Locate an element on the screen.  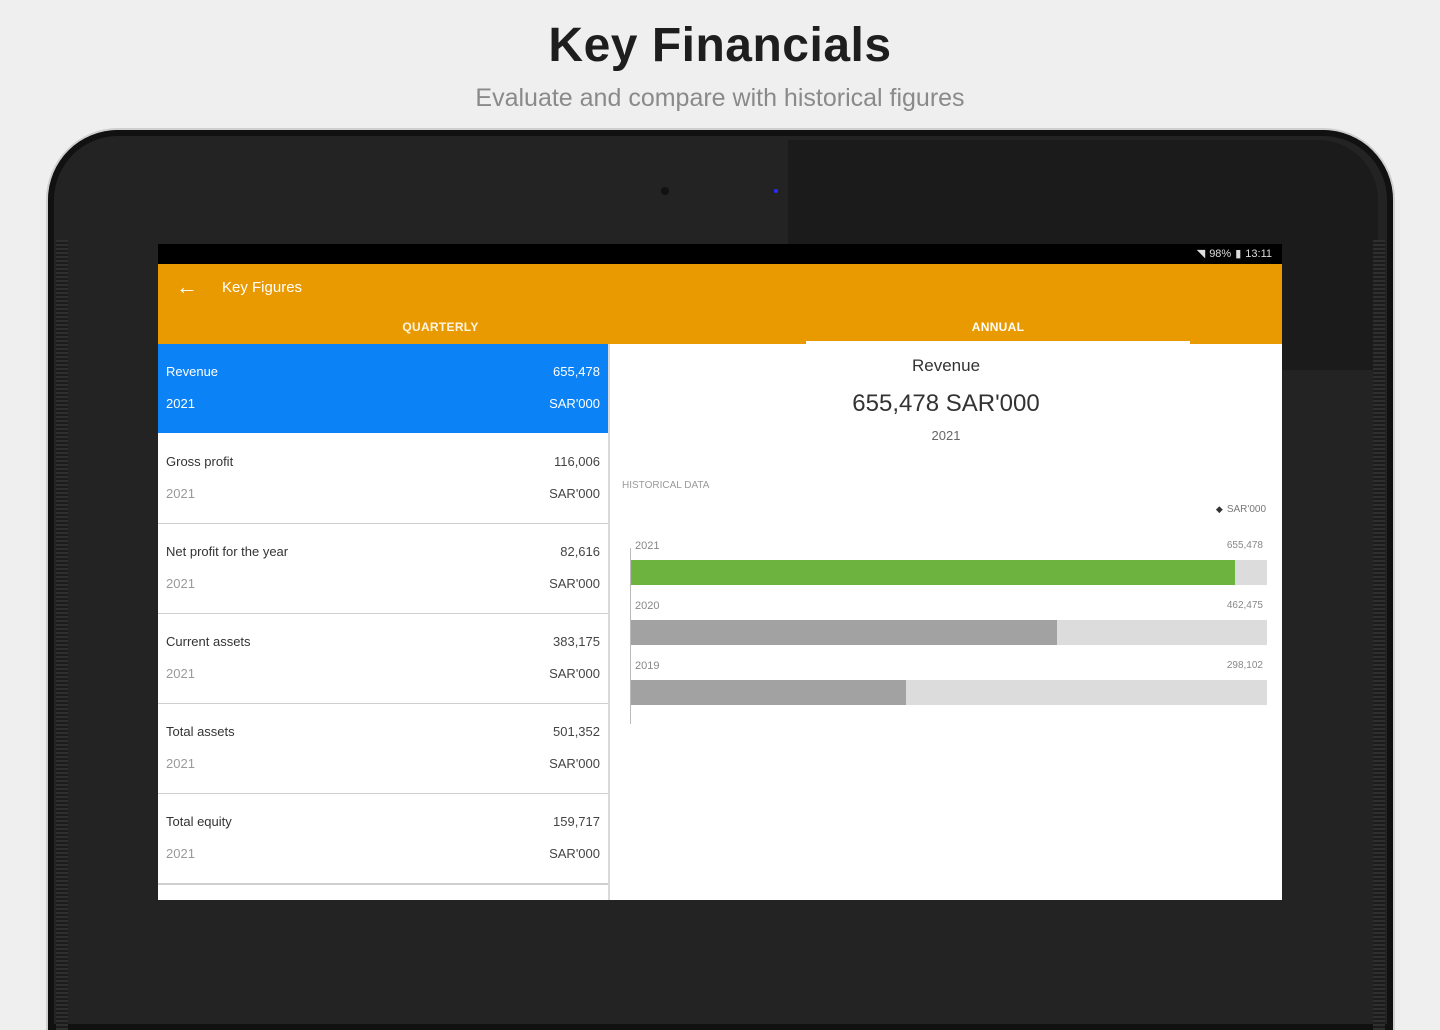
figure-value: 655,478 is located at coordinates (576, 371).